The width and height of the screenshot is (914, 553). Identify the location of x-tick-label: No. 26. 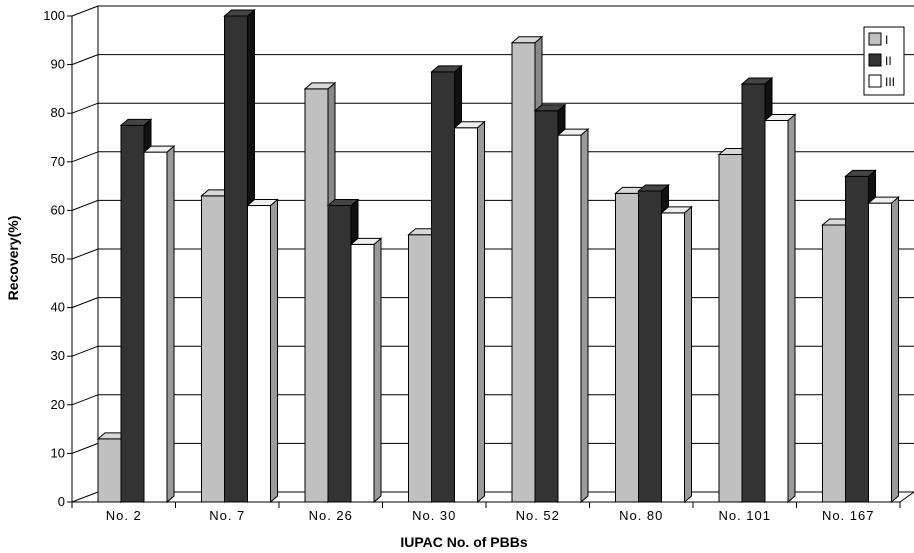
(331, 515).